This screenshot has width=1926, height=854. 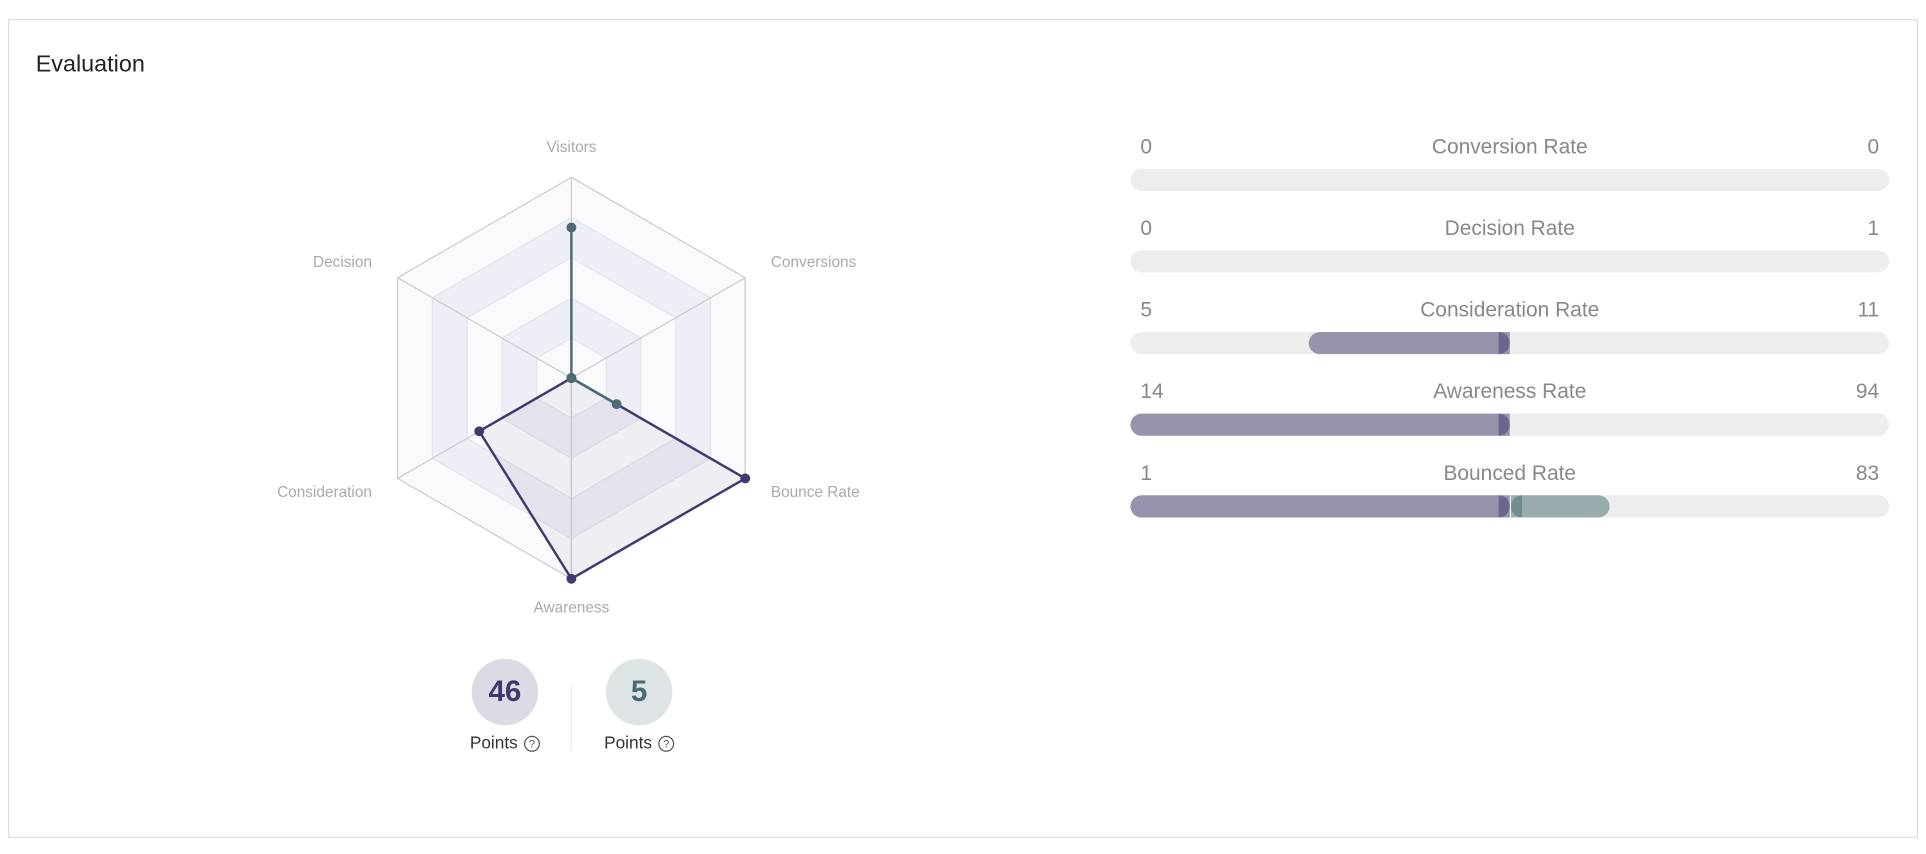 I want to click on row-left-value: 1, so click(x=1146, y=473).